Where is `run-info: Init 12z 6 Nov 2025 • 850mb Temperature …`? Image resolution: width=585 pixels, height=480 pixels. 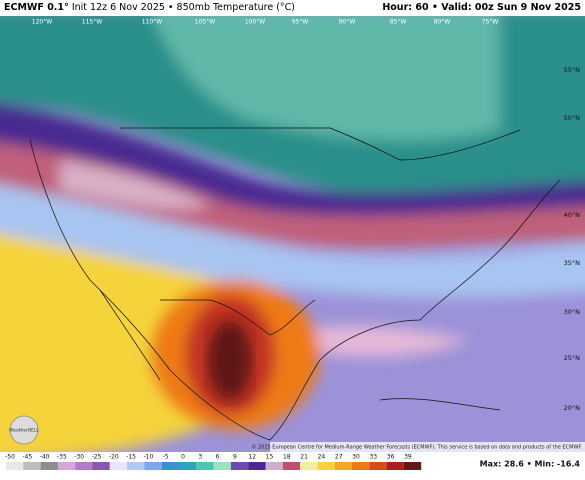 run-info: Init 12z 6 Nov 2025 • 850mb Temperature … is located at coordinates (183, 7).